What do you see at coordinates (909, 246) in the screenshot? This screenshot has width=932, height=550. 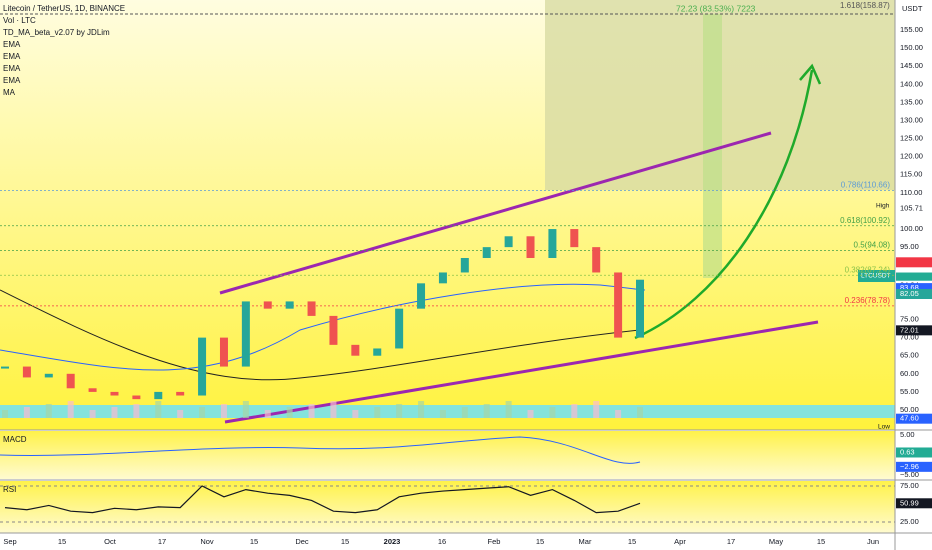 I see `price-tick-label: 95.00` at bounding box center [909, 246].